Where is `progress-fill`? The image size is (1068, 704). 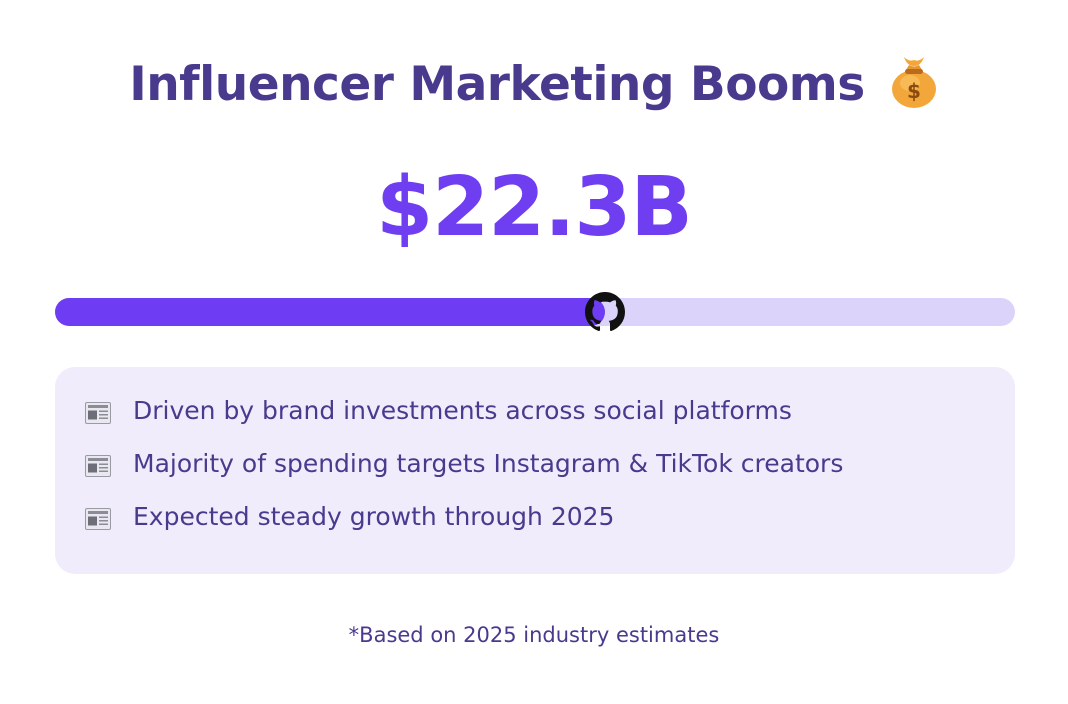 progress-fill is located at coordinates (330, 312).